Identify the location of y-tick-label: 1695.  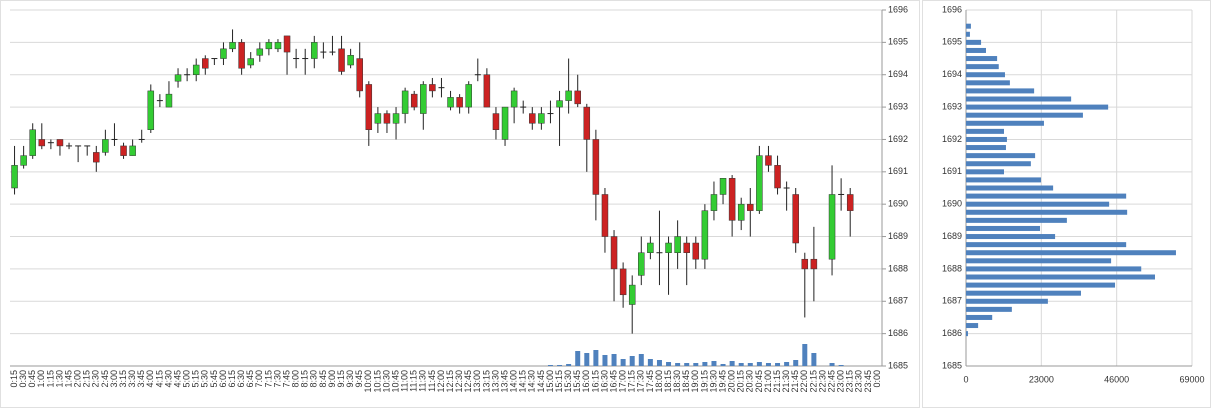
(898, 42).